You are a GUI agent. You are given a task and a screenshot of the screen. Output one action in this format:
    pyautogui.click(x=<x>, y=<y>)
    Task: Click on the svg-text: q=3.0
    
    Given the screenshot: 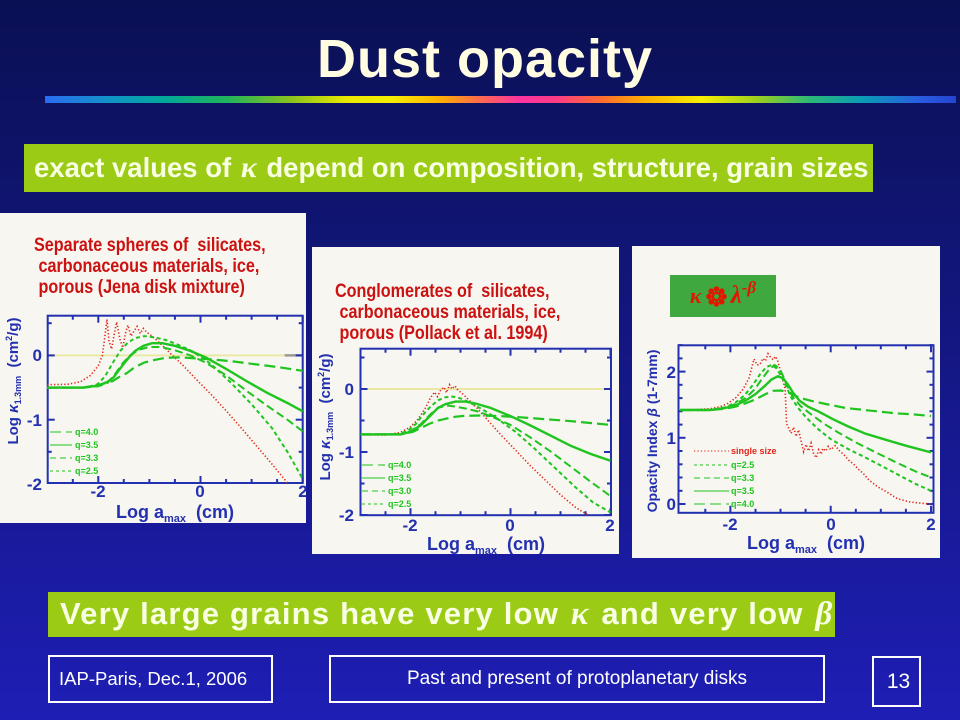 What is the action you would take?
    pyautogui.click(x=399, y=491)
    